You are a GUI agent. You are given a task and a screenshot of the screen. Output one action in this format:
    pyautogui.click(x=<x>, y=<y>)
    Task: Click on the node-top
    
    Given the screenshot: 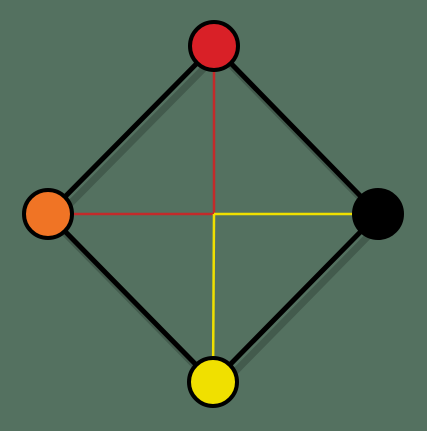 What is the action you would take?
    pyautogui.click(x=214, y=46)
    